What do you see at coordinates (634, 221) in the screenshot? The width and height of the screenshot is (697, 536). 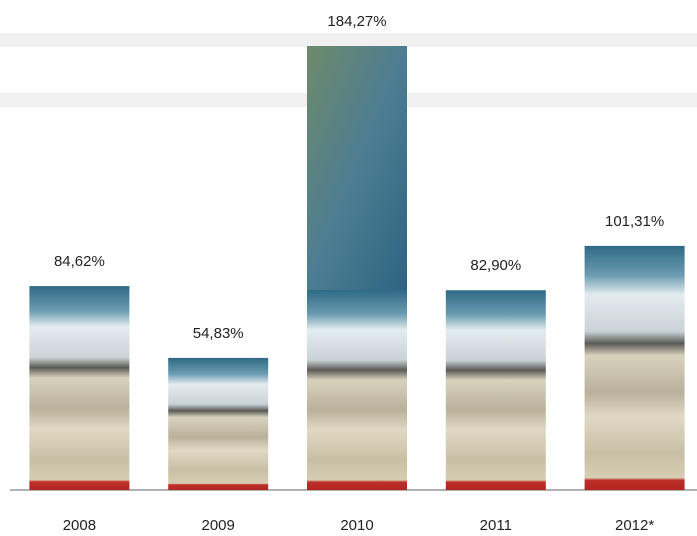 I see `value-label: 101,31%` at bounding box center [634, 221].